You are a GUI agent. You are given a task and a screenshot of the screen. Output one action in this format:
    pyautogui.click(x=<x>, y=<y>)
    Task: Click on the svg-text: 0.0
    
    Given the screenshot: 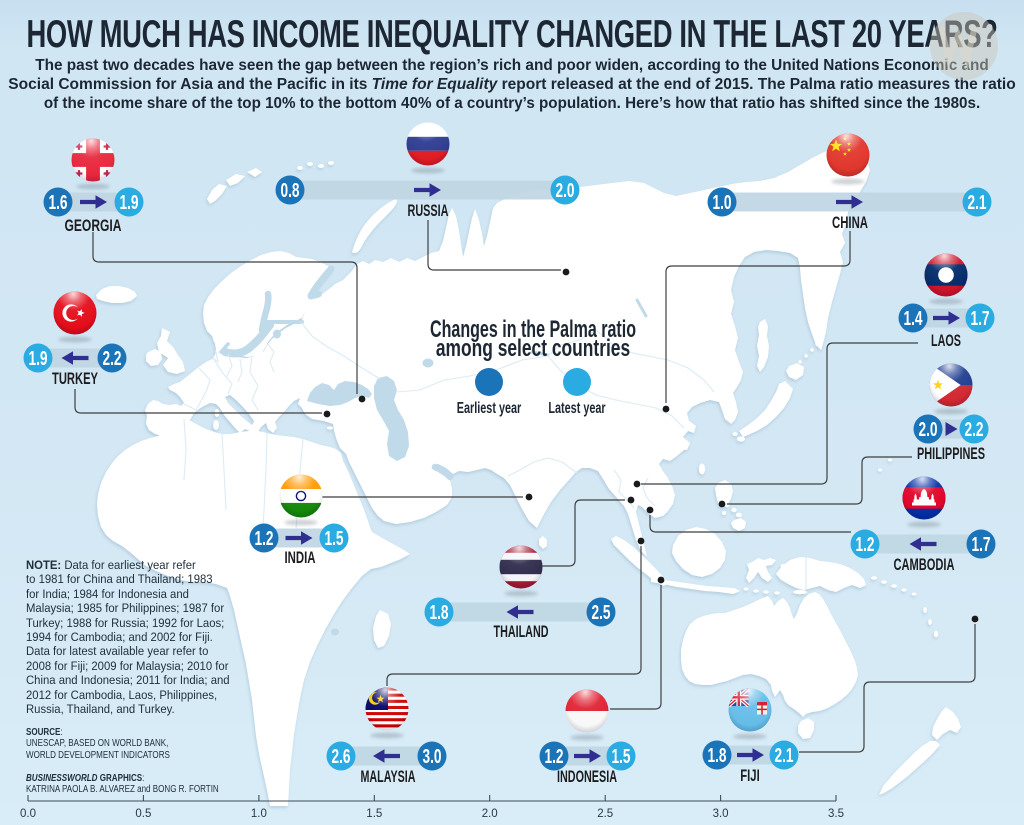 What is the action you would take?
    pyautogui.click(x=28, y=814)
    